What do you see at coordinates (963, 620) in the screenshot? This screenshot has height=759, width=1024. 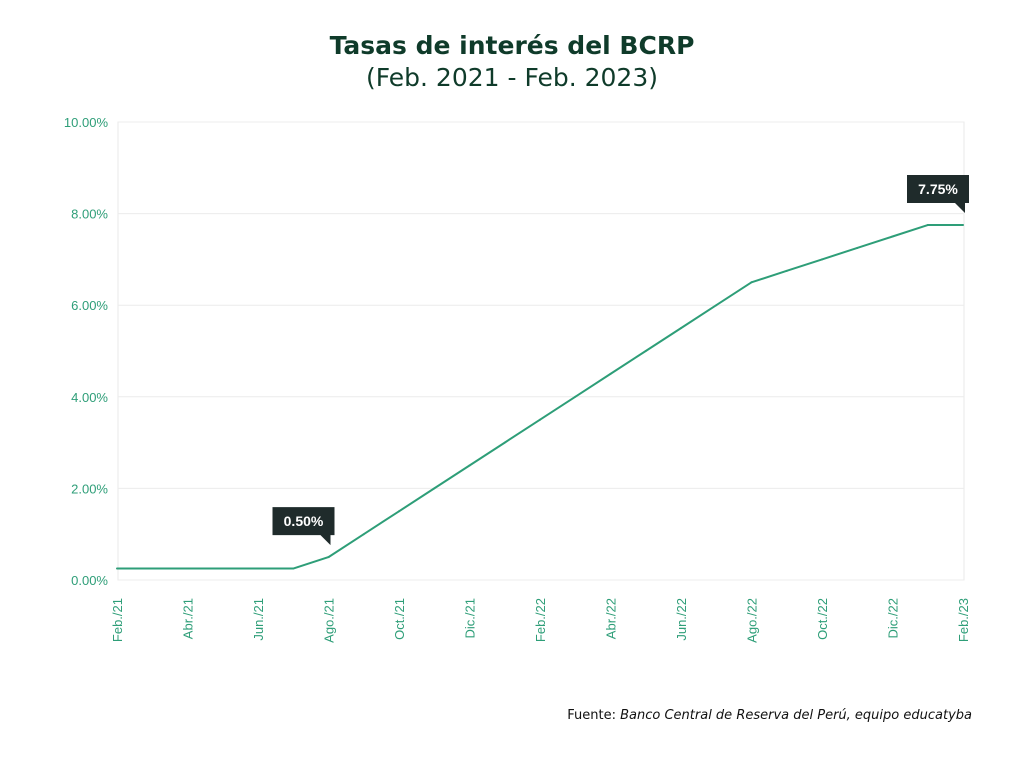 I see `x-tick-label: Feb./23` at bounding box center [963, 620].